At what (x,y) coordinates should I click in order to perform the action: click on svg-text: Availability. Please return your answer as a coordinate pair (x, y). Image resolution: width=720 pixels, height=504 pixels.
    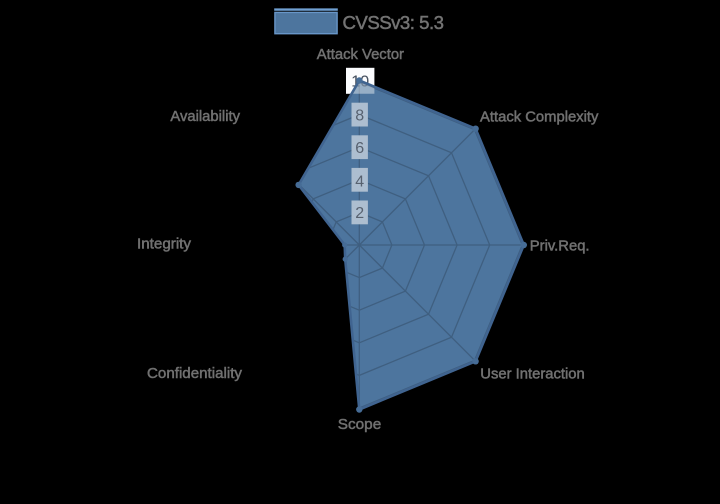
    Looking at the image, I should click on (205, 117).